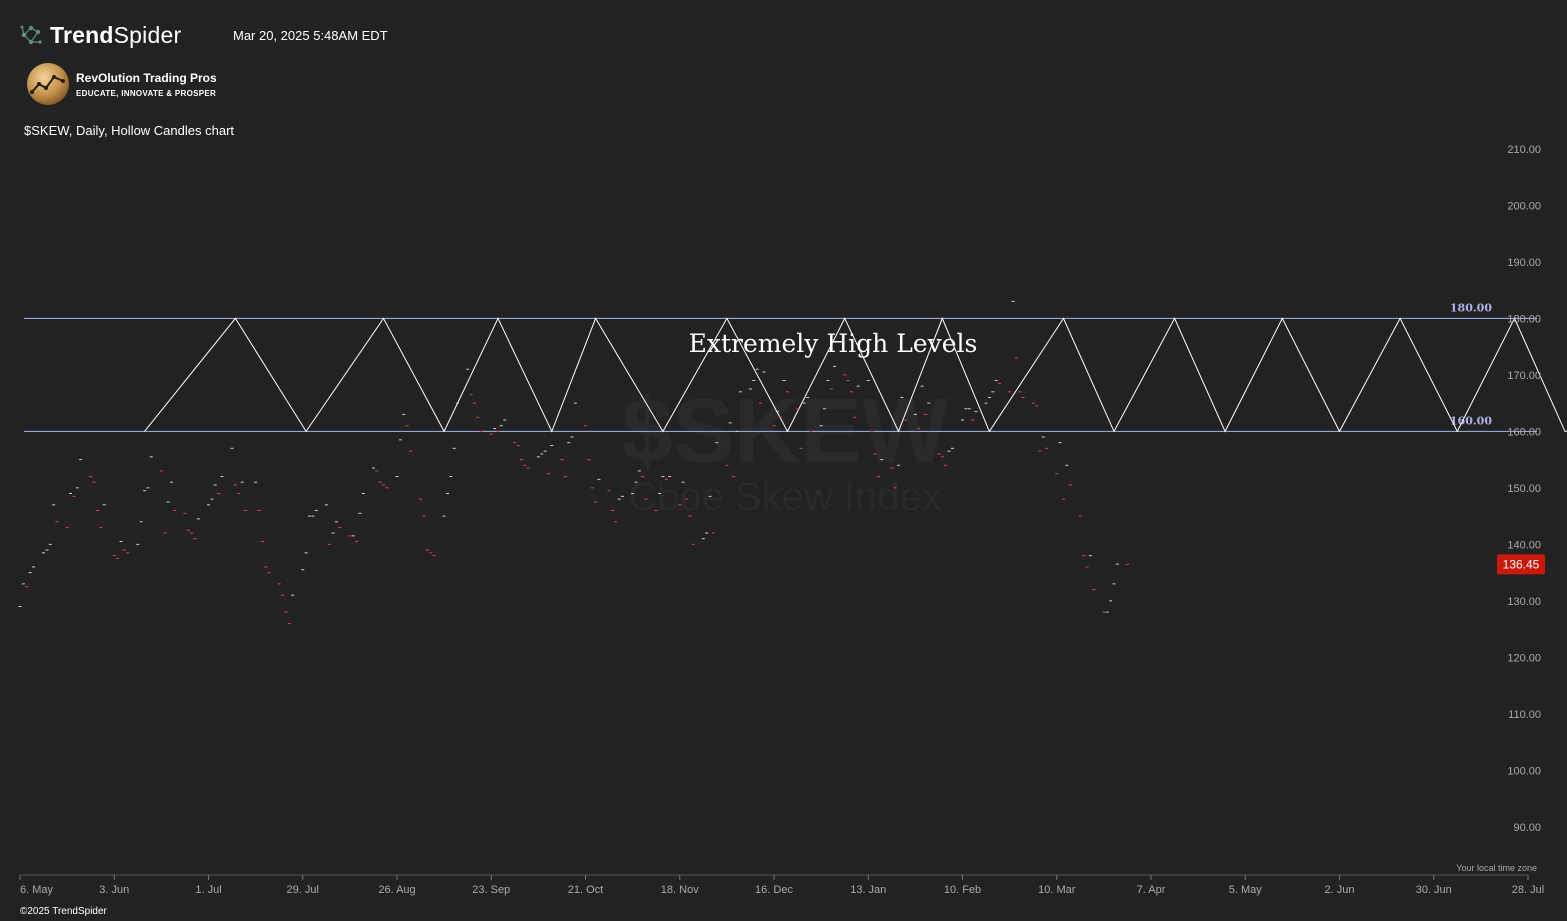 The image size is (1567, 921). Describe the element at coordinates (774, 890) in the screenshot. I see `x-tick-label: 16. Dec` at that location.